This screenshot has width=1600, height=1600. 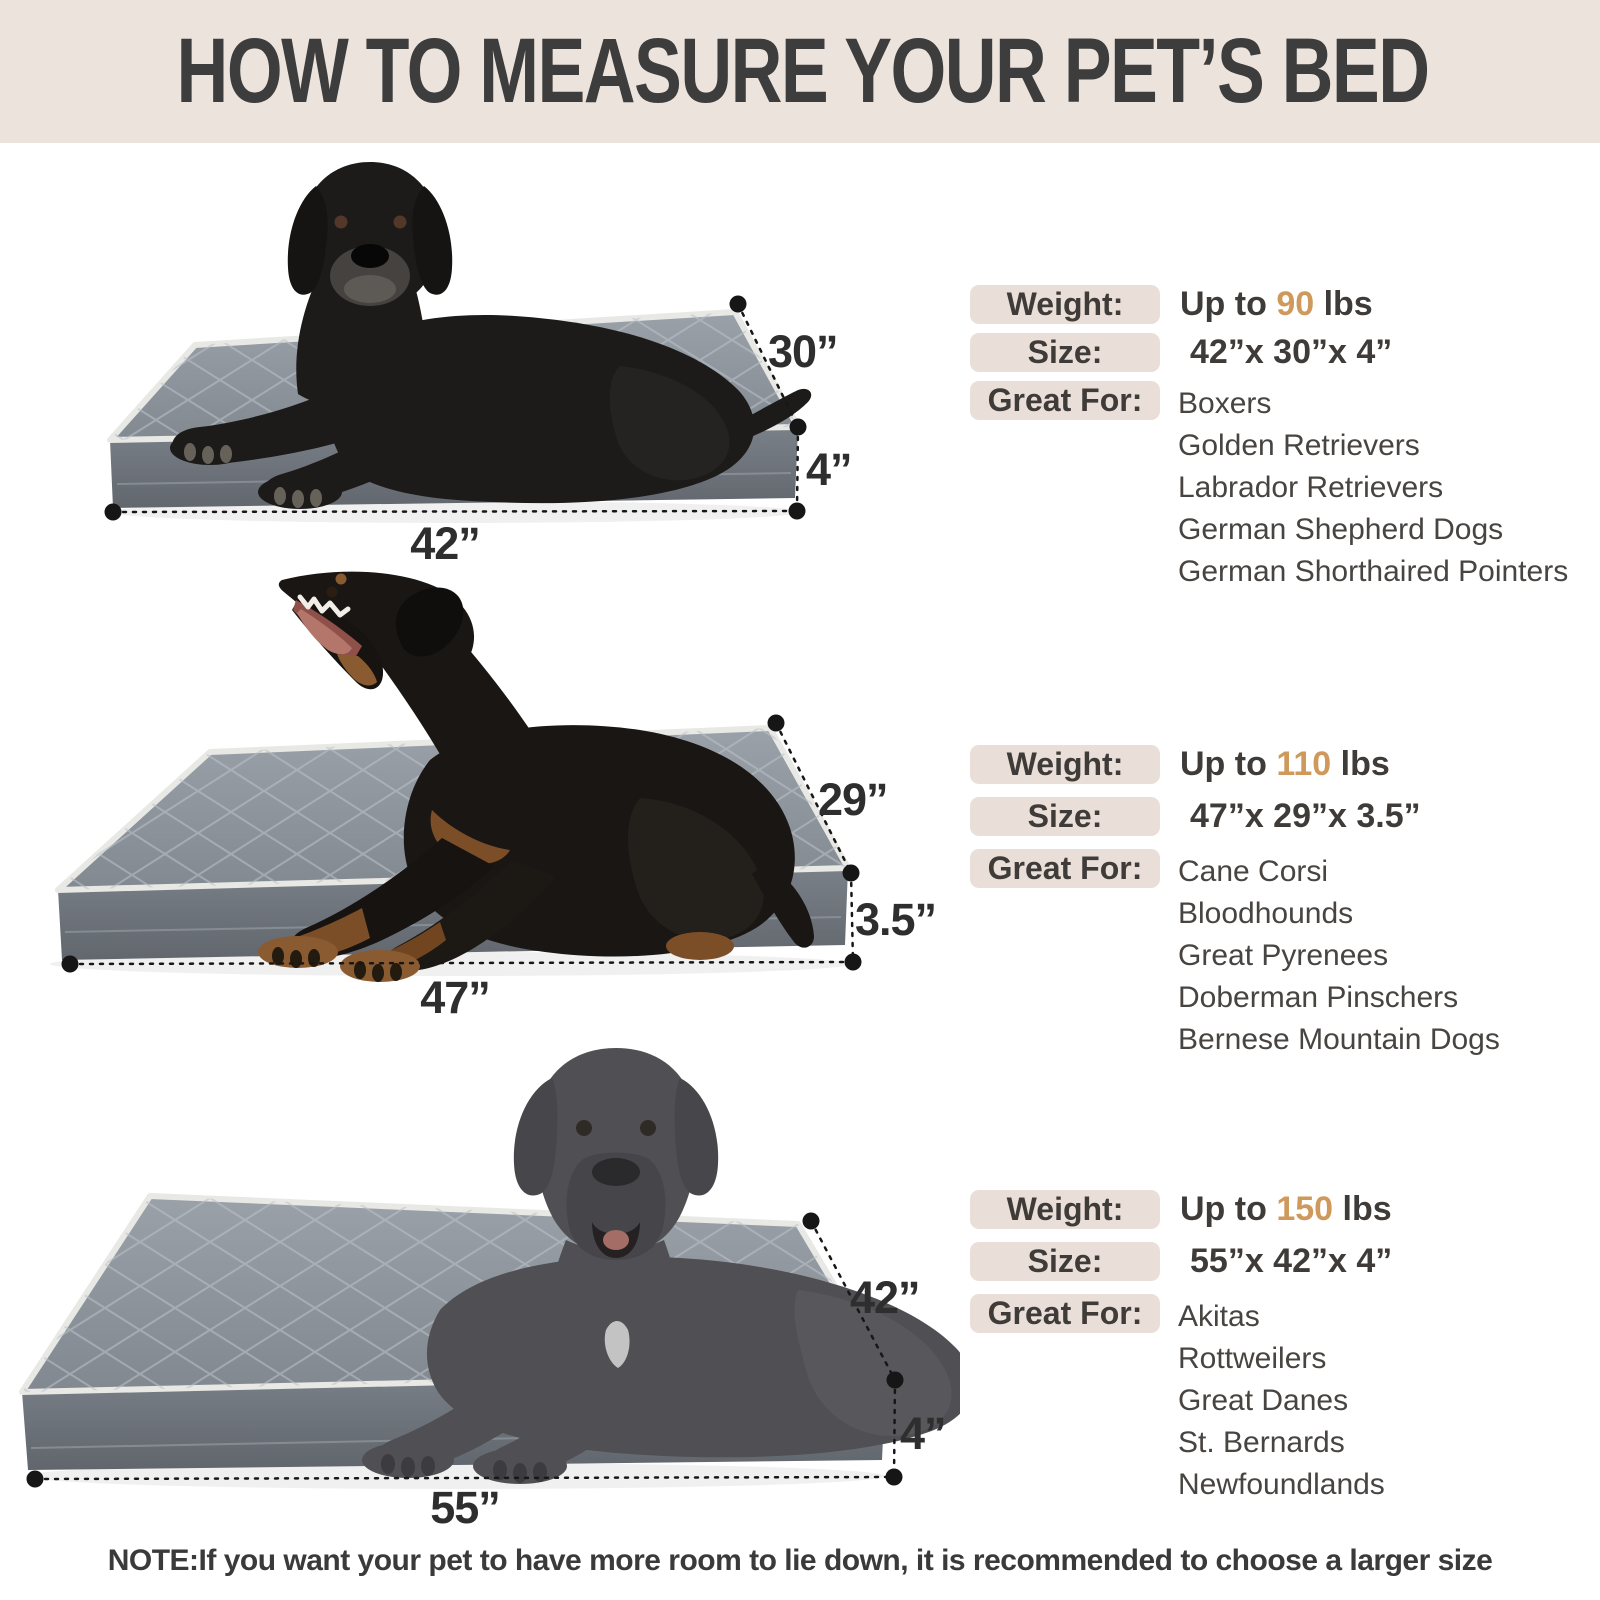 I want to click on breed-item: St. Bernards, so click(x=1261, y=1442).